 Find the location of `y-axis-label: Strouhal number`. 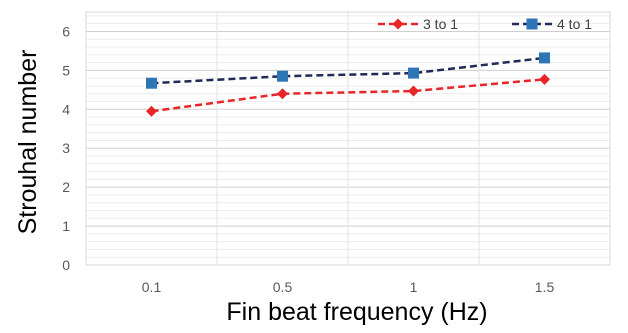

y-axis-label: Strouhal number is located at coordinates (28, 142).